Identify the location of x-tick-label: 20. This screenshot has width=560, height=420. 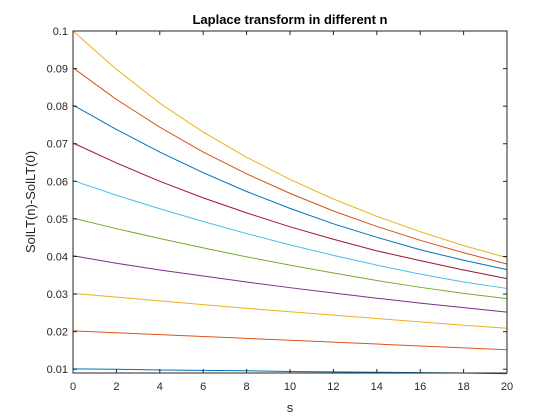
(507, 387).